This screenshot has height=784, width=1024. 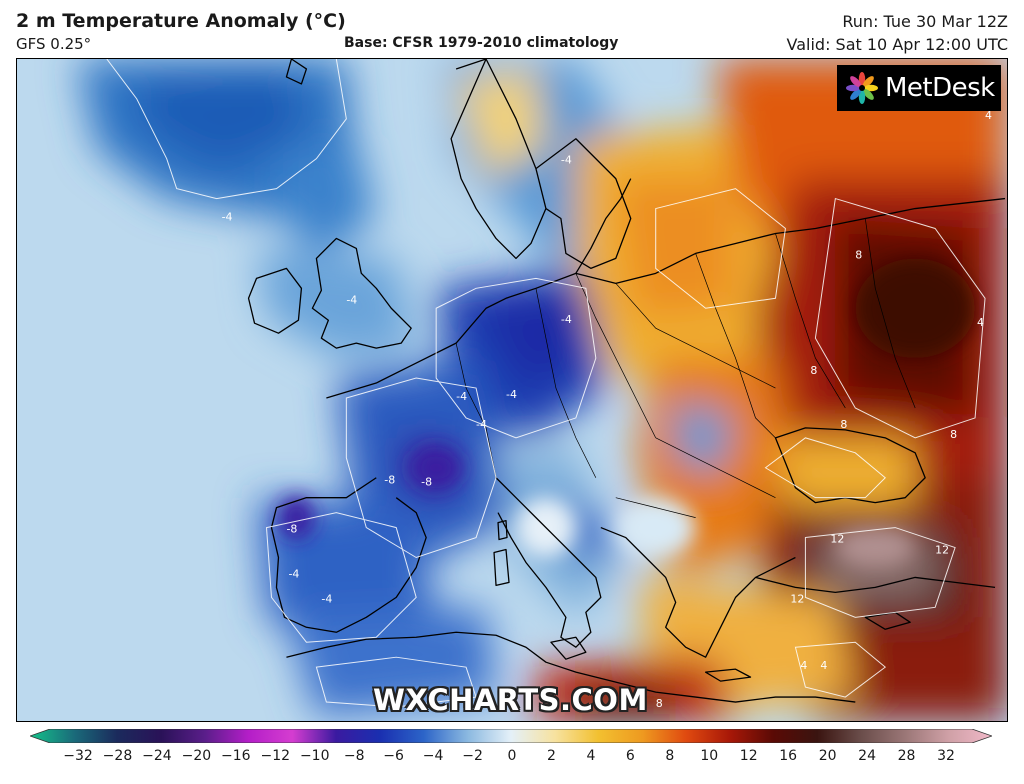 I want to click on run-time-label: Run: Tue 30 Mar 12Z, so click(x=925, y=21).